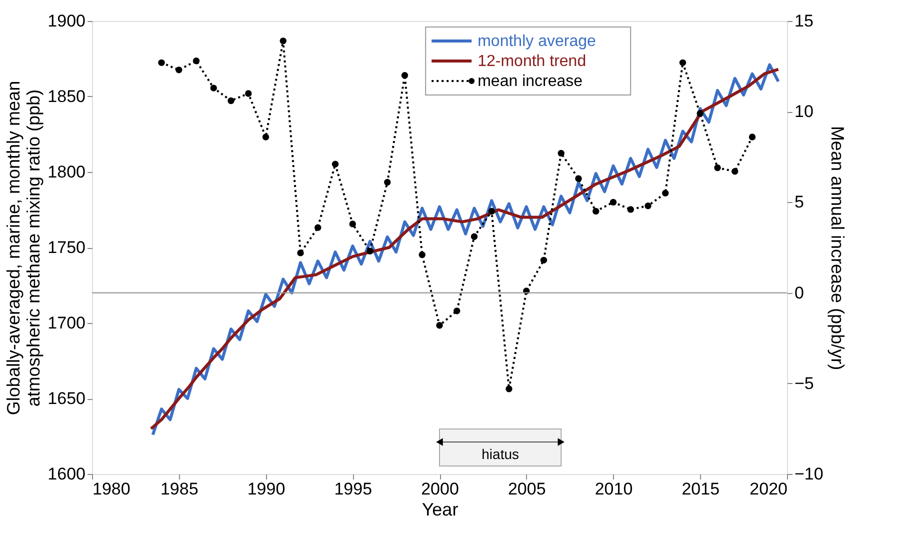  I want to click on y2-tick-label: 15, so click(804, 21).